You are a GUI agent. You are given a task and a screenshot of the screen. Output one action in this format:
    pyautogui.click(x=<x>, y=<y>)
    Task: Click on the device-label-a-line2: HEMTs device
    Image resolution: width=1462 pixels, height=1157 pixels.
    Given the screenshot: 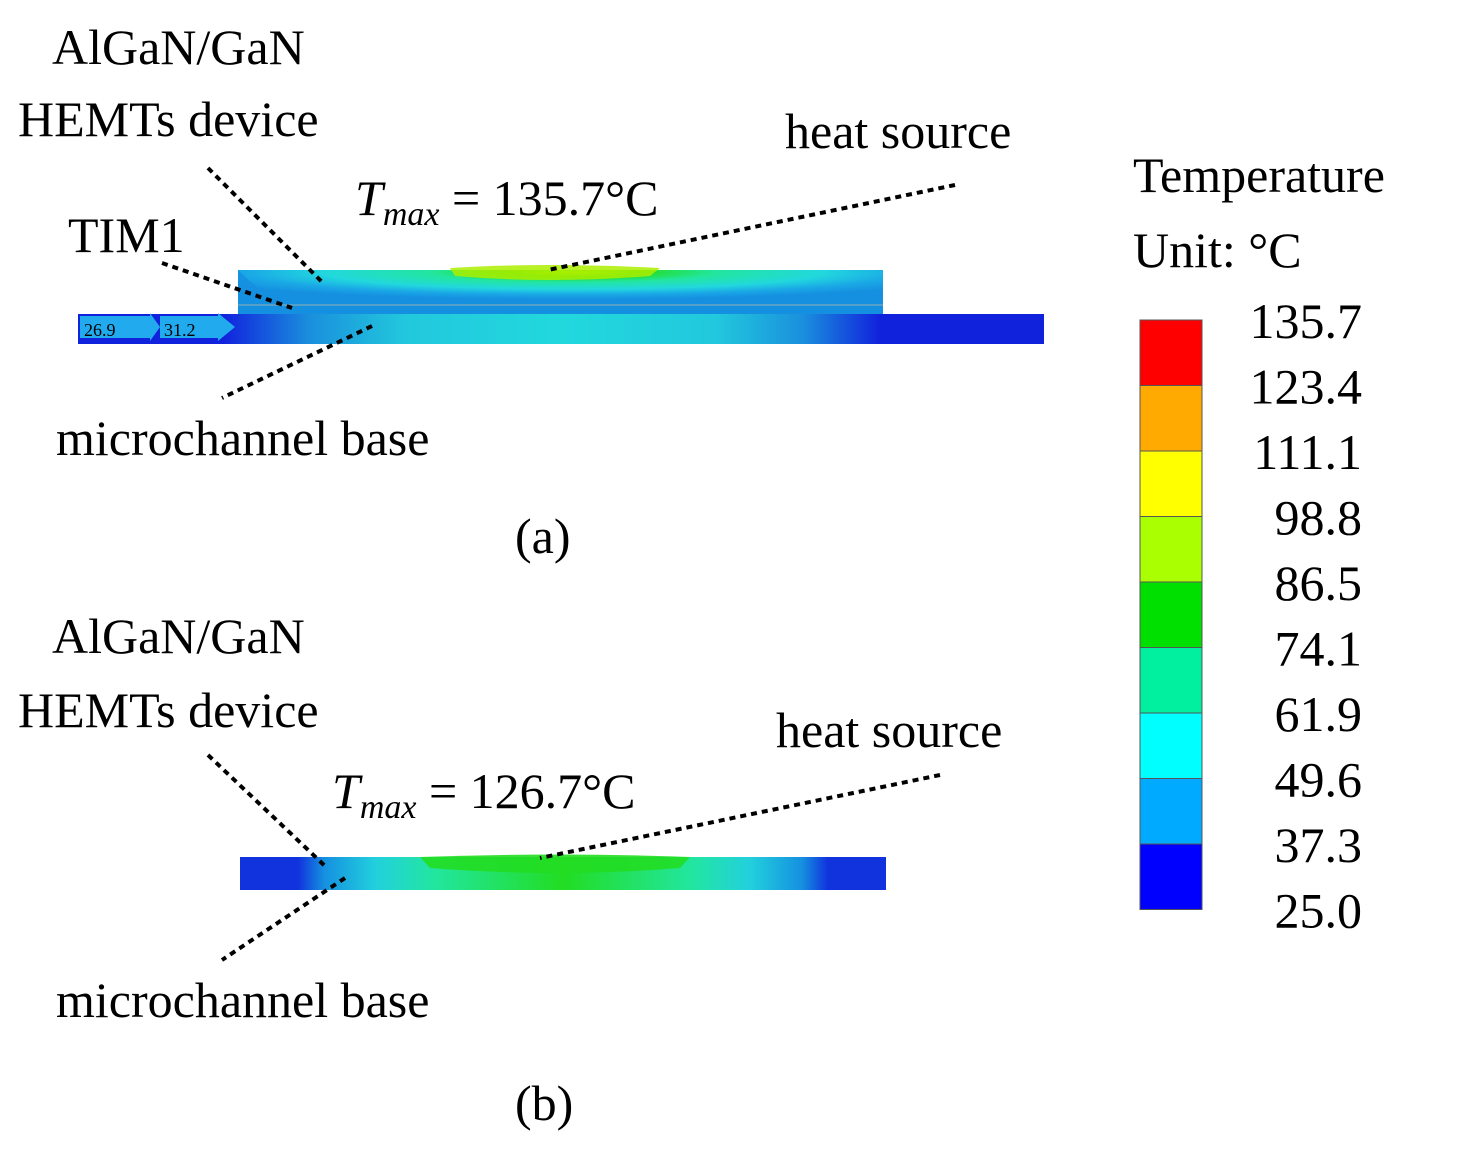 What is the action you would take?
    pyautogui.click(x=168, y=119)
    